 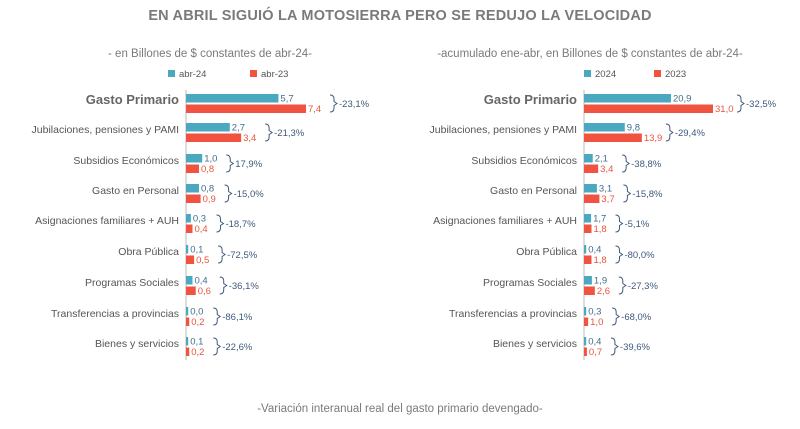 What do you see at coordinates (607, 199) in the screenshot?
I see `value-label-previous: 3,7` at bounding box center [607, 199].